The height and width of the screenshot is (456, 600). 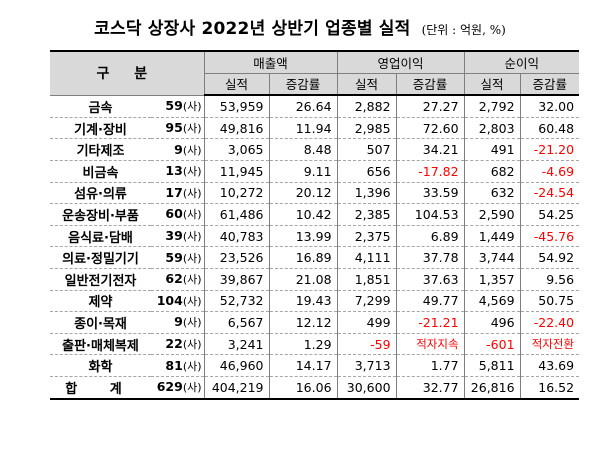 I want to click on cell-net-chg: 43.69, so click(x=550, y=365).